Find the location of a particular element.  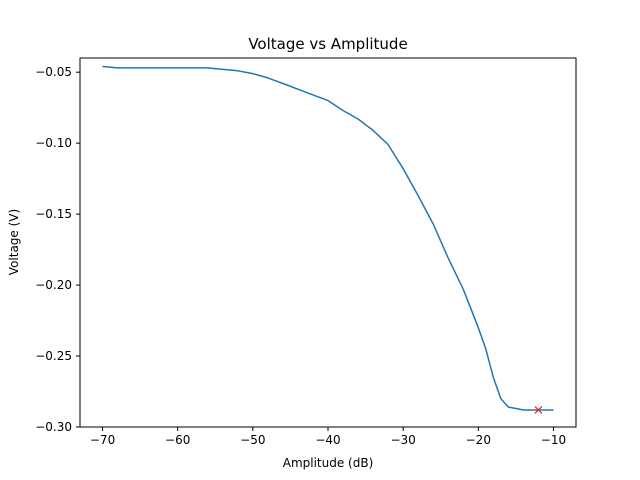

y-tick-label: −0.10 is located at coordinates (53, 143).